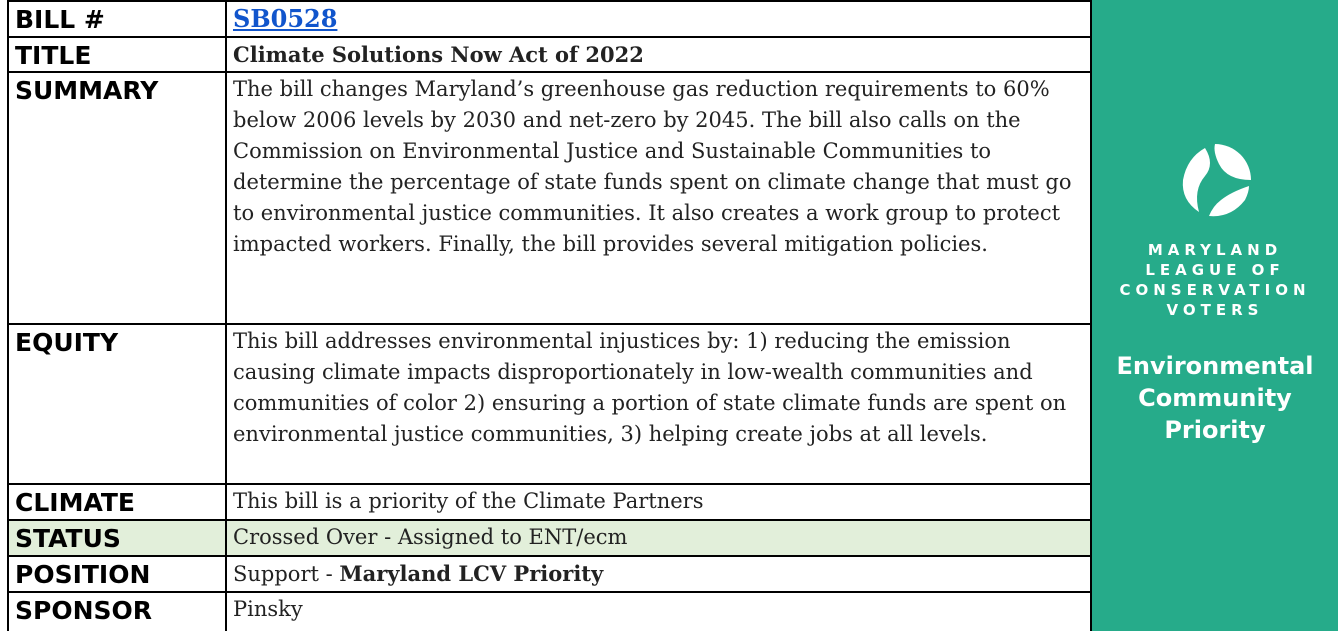 This screenshot has height=631, width=1338. What do you see at coordinates (1215, 430) in the screenshot?
I see `line: Priority` at bounding box center [1215, 430].